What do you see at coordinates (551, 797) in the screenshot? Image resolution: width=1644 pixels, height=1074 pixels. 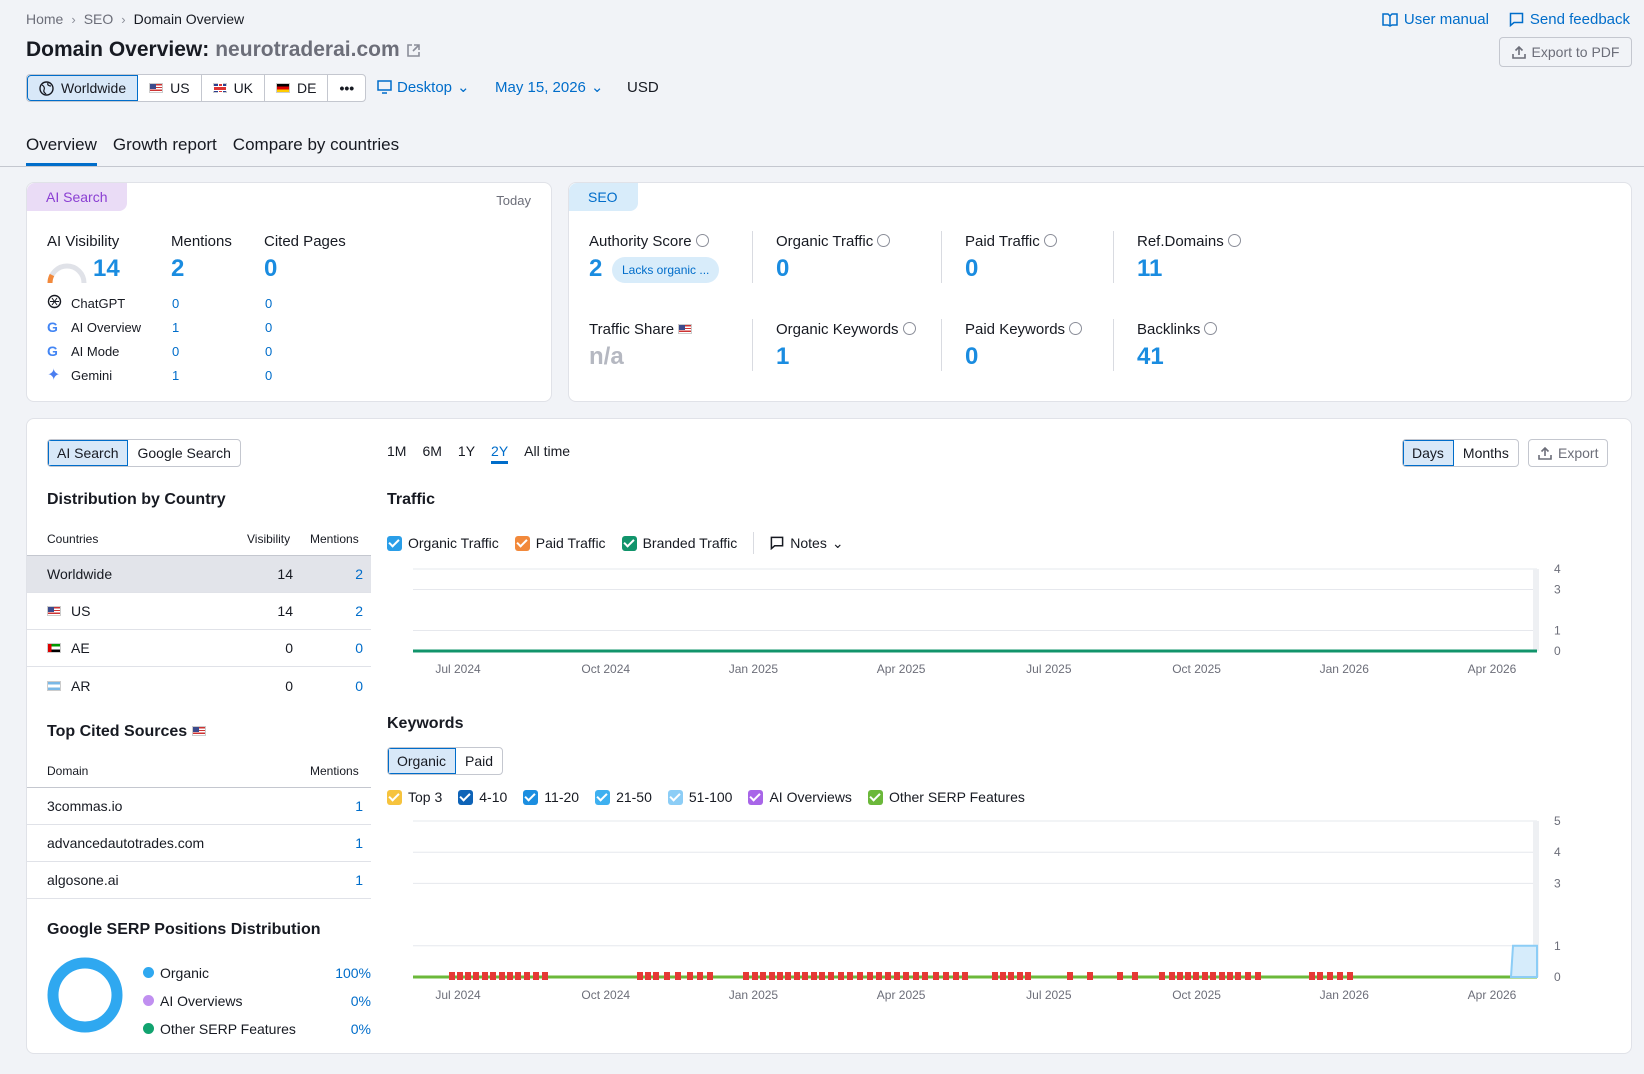 I see `legend-11-20: 11-20` at bounding box center [551, 797].